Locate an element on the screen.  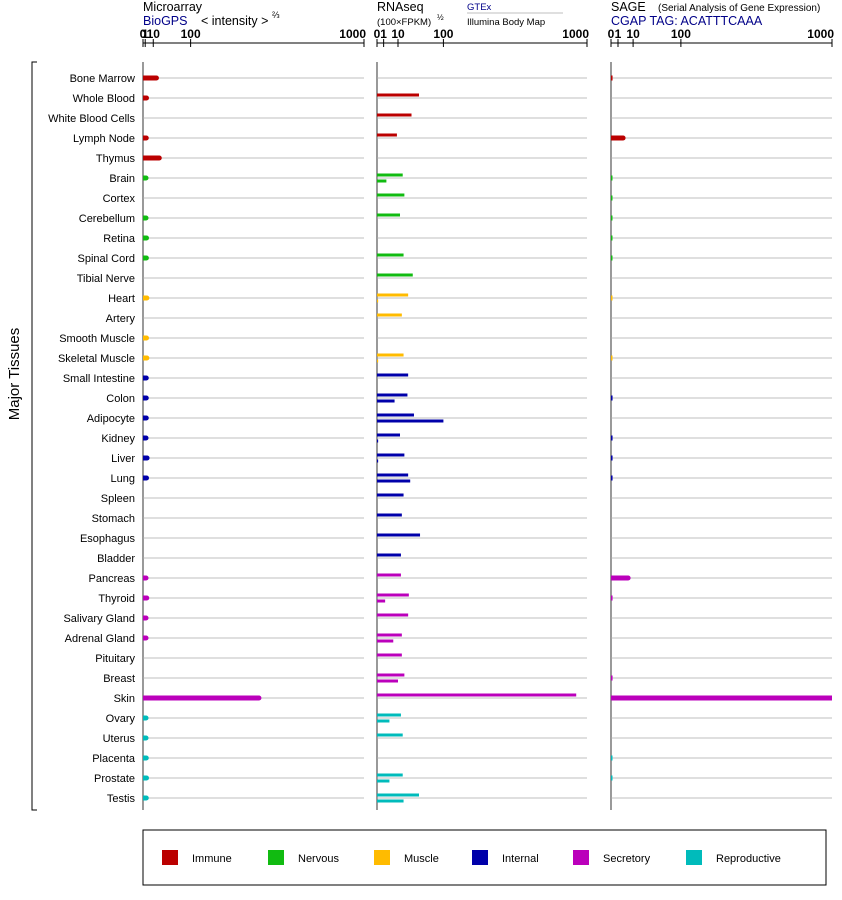
rnaseq-tick-label: 10 is located at coordinates (398, 34).